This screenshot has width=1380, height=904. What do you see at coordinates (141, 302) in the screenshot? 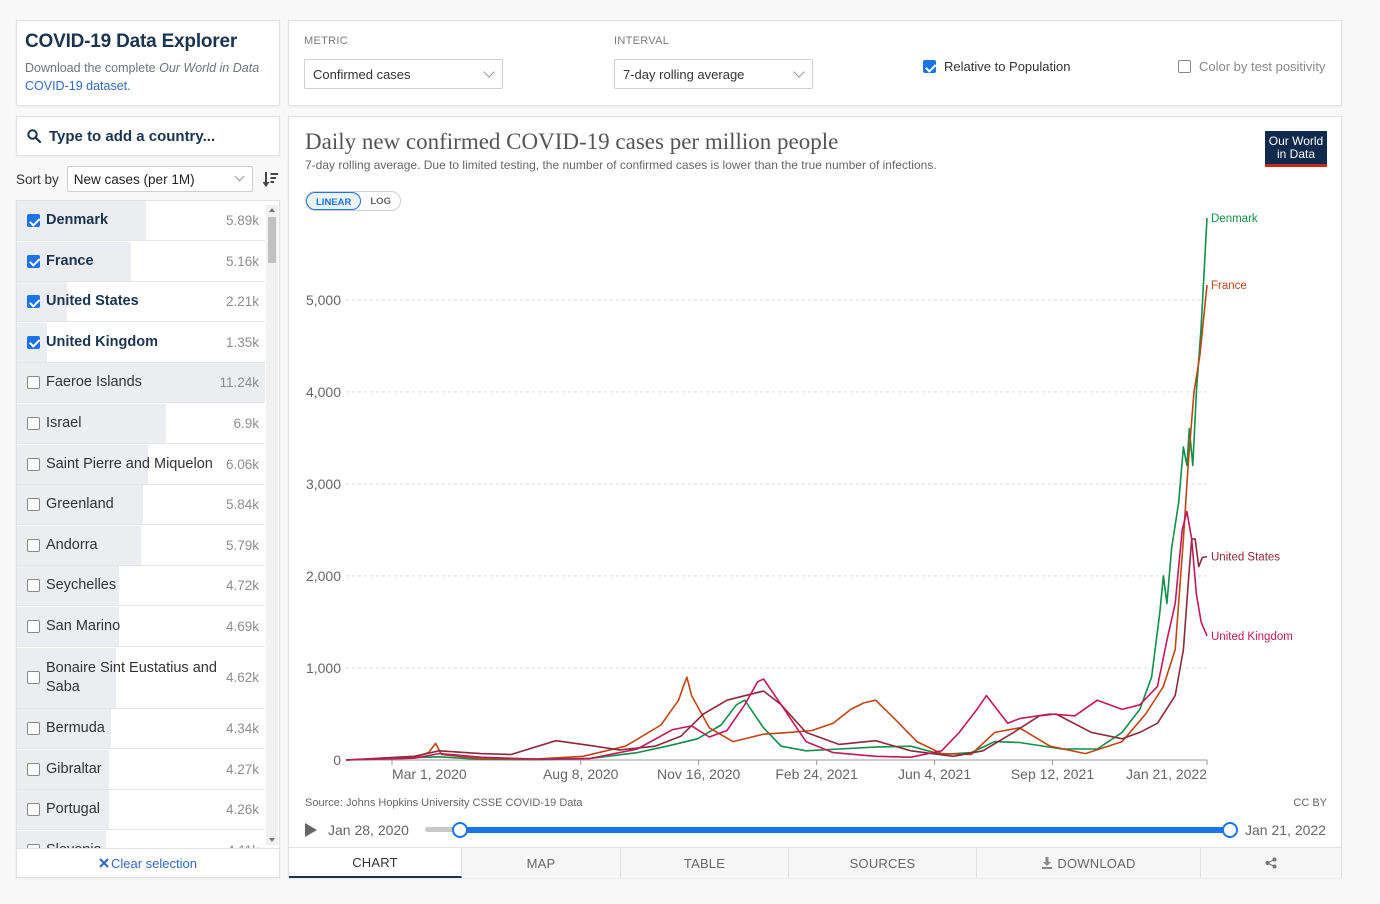
I see `country-row: United States 2.21k` at bounding box center [141, 302].